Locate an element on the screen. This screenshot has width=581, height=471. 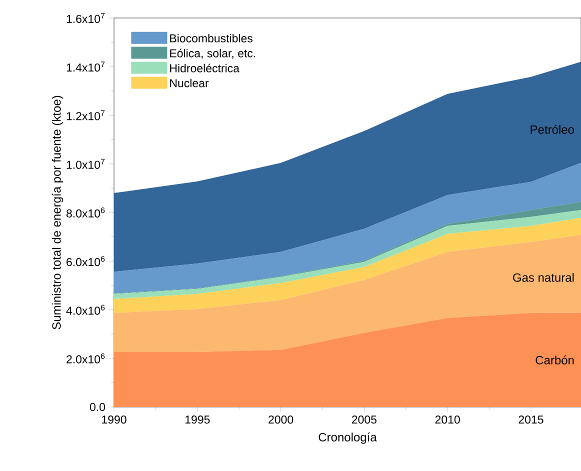
series-label: Gas natural is located at coordinates (543, 277).